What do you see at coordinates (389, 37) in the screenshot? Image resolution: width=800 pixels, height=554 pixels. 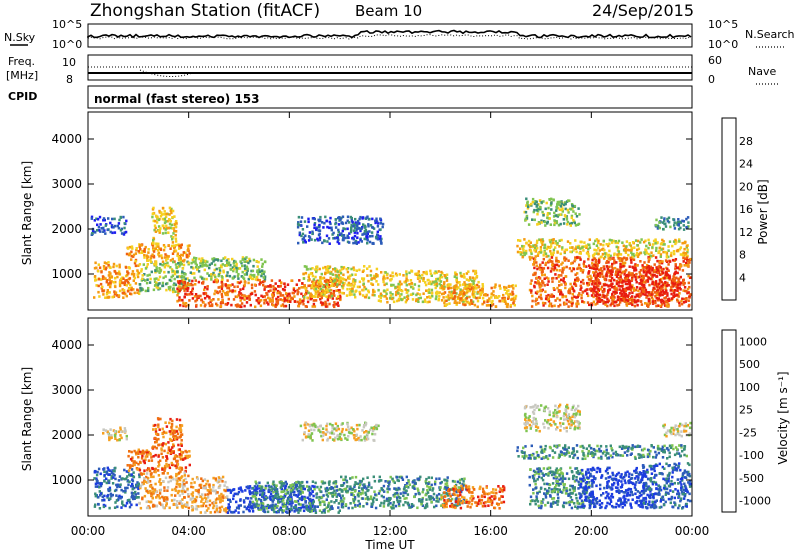 I see `nsearch-trace` at bounding box center [389, 37].